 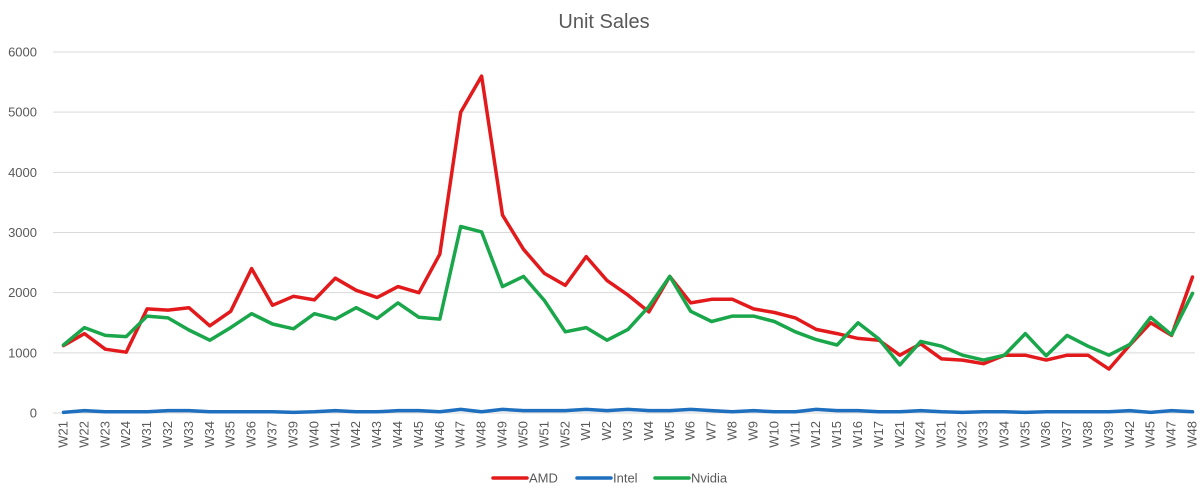 I want to click on x-tick-label: W5, so click(x=669, y=431).